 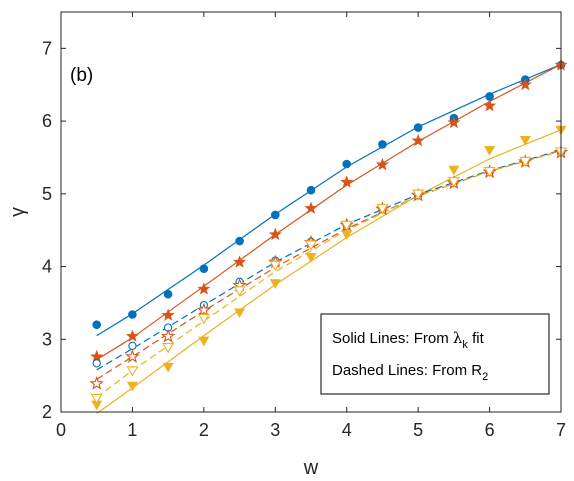 I want to click on annotation-box, so click(x=435, y=354).